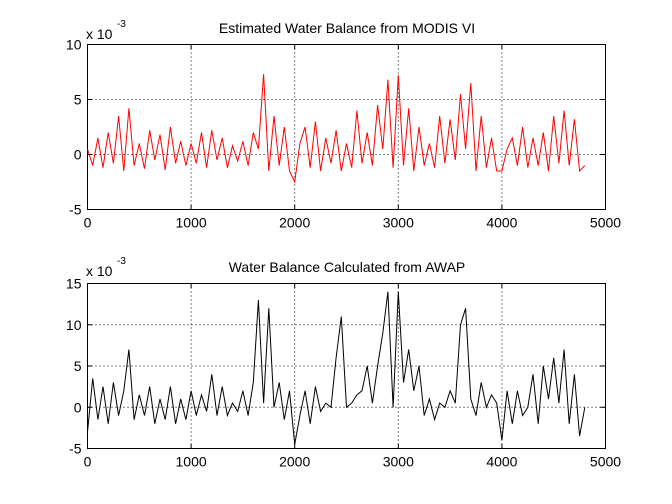 Image resolution: width=672 pixels, height=504 pixels. I want to click on top-chart-x-tick-label: 4000, so click(501, 223).